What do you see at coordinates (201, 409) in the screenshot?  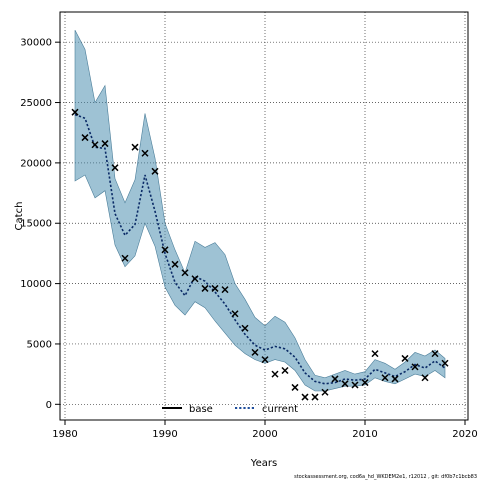 I see `legend-base-label: base` at bounding box center [201, 409].